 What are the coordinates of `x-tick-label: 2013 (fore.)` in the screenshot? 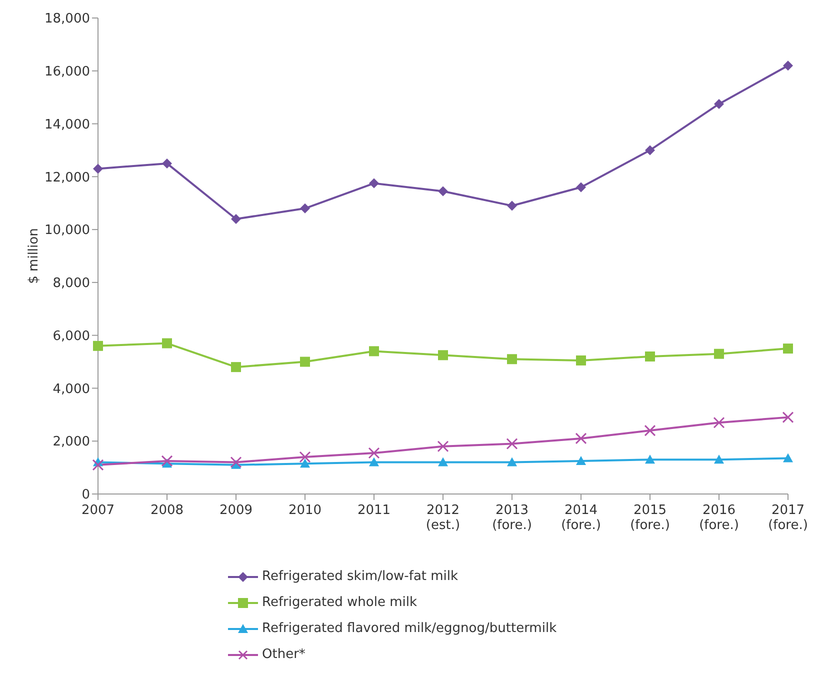 It's located at (512, 518).